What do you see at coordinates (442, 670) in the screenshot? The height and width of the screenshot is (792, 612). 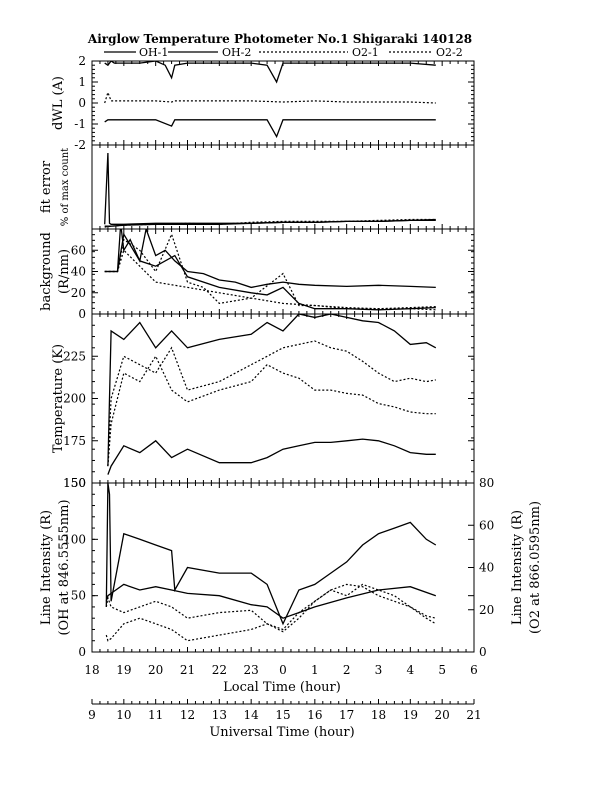 I see `local-time-tick-label: 5` at bounding box center [442, 670].